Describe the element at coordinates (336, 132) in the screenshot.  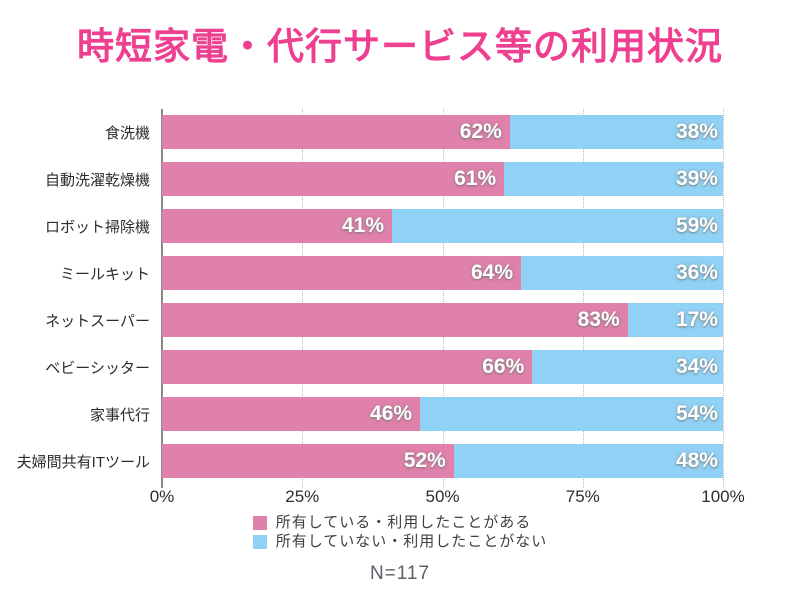
I see `owned-bar-segment: 62%` at that location.